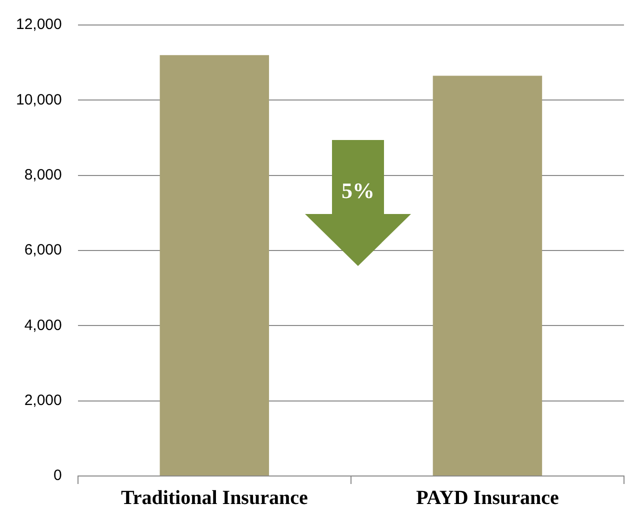 This screenshot has height=514, width=628. Describe the element at coordinates (43, 400) in the screenshot. I see `y-tick-label: 2,000` at that location.